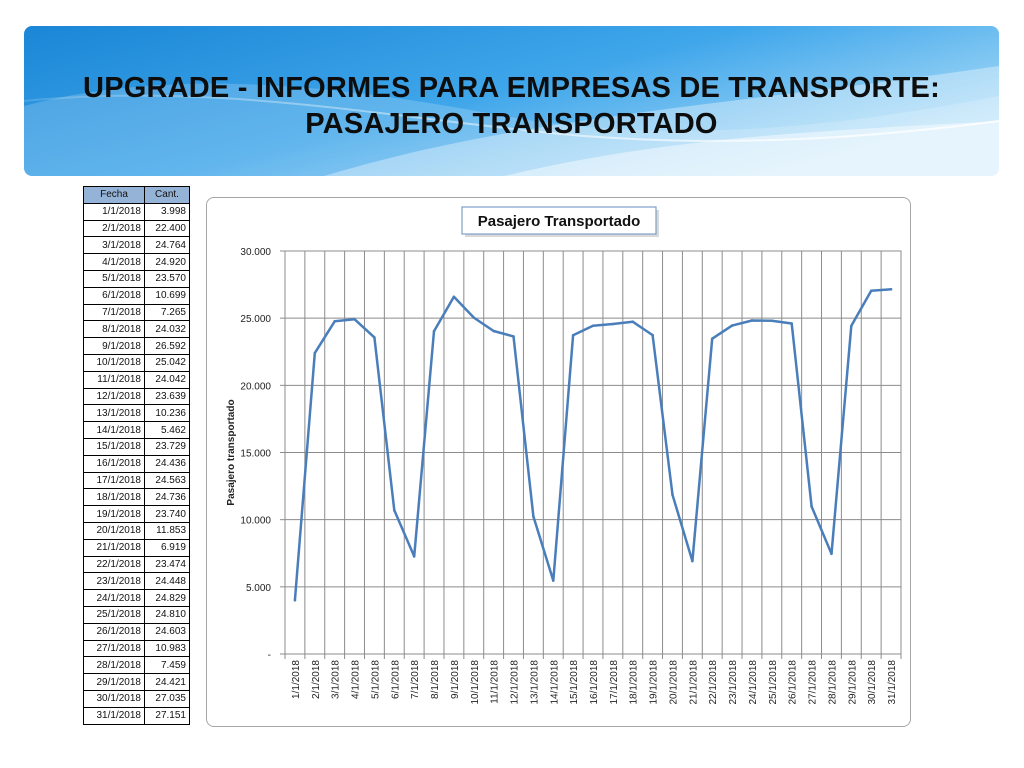 This screenshot has width=1024, height=768. What do you see at coordinates (167, 480) in the screenshot?
I see `table-cell-cant: 24.563` at bounding box center [167, 480].